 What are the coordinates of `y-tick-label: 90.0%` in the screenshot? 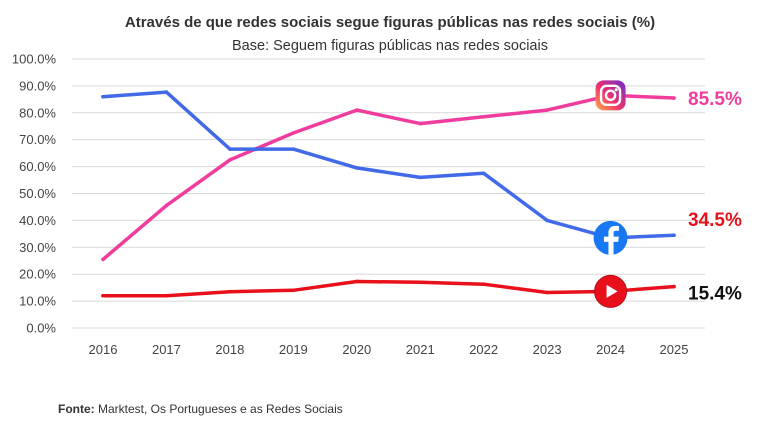 It's located at (37, 85).